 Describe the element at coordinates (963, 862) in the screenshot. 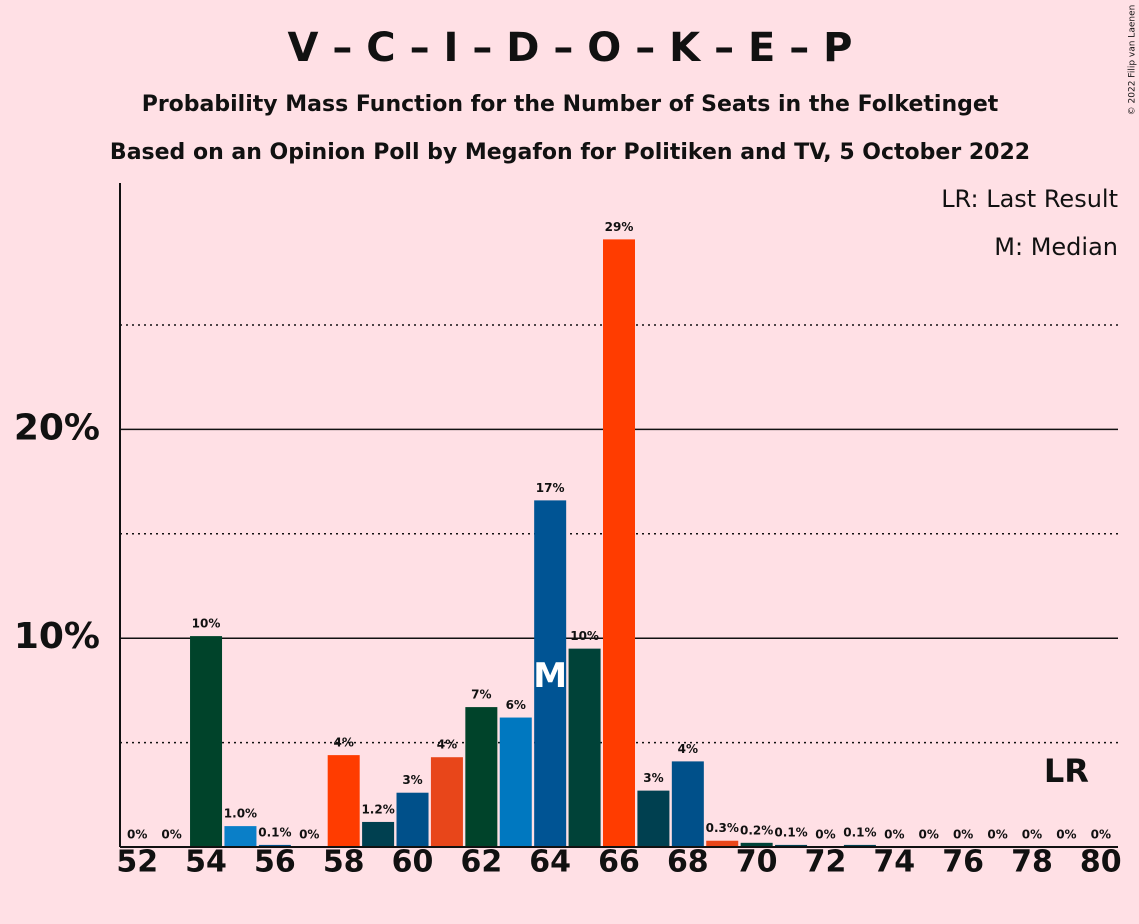

I see `x-tick-label: 76` at that location.